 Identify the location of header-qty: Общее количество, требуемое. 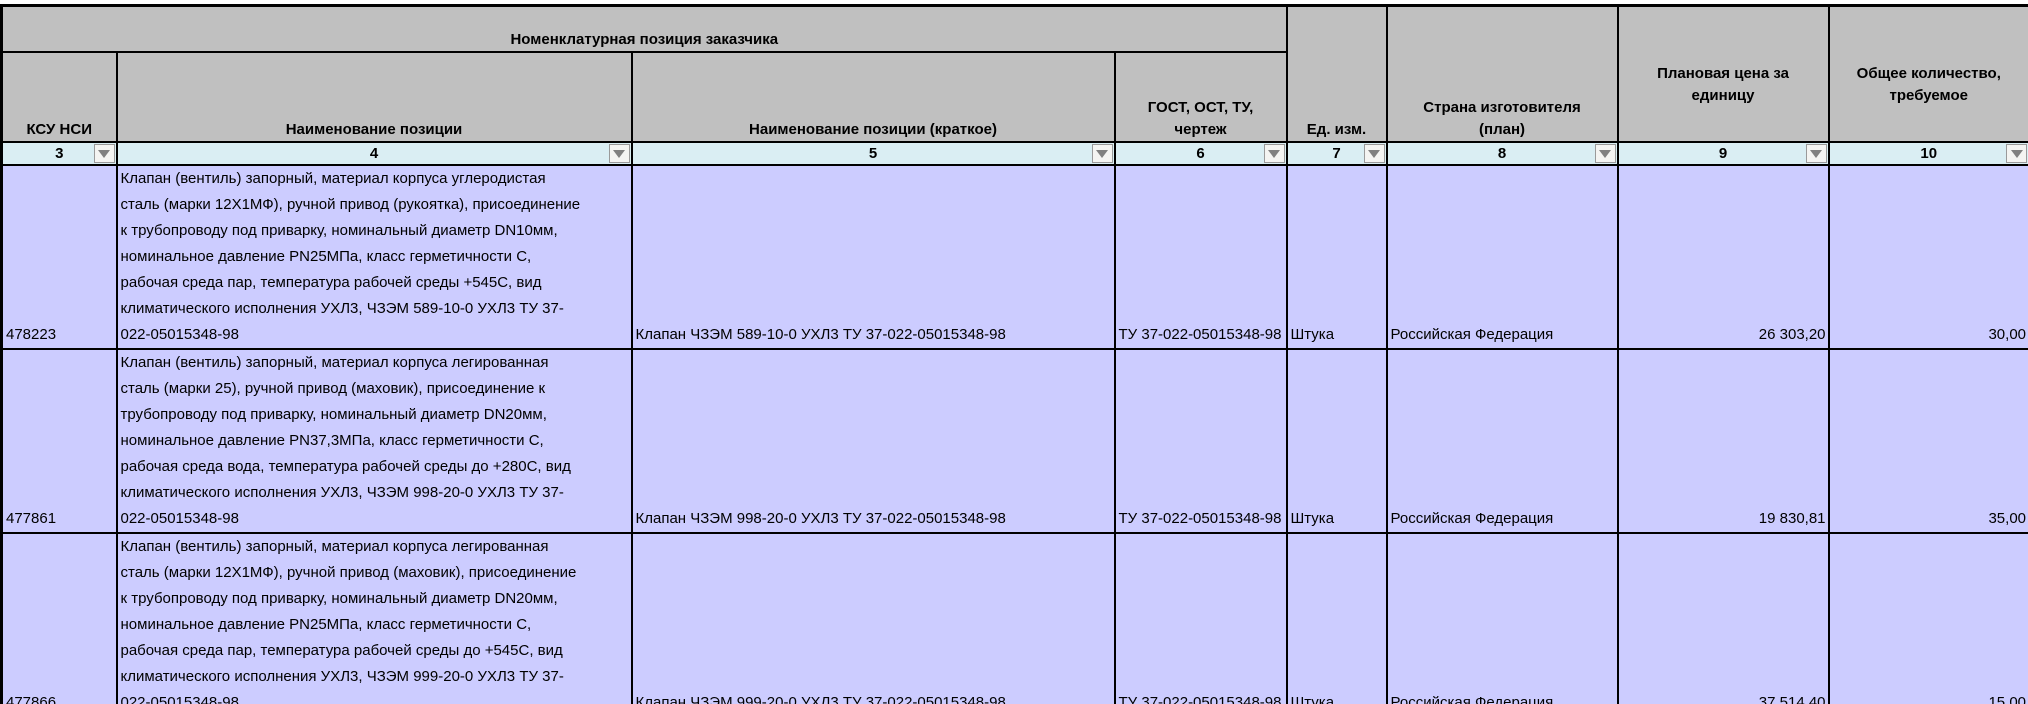
(1927, 73).